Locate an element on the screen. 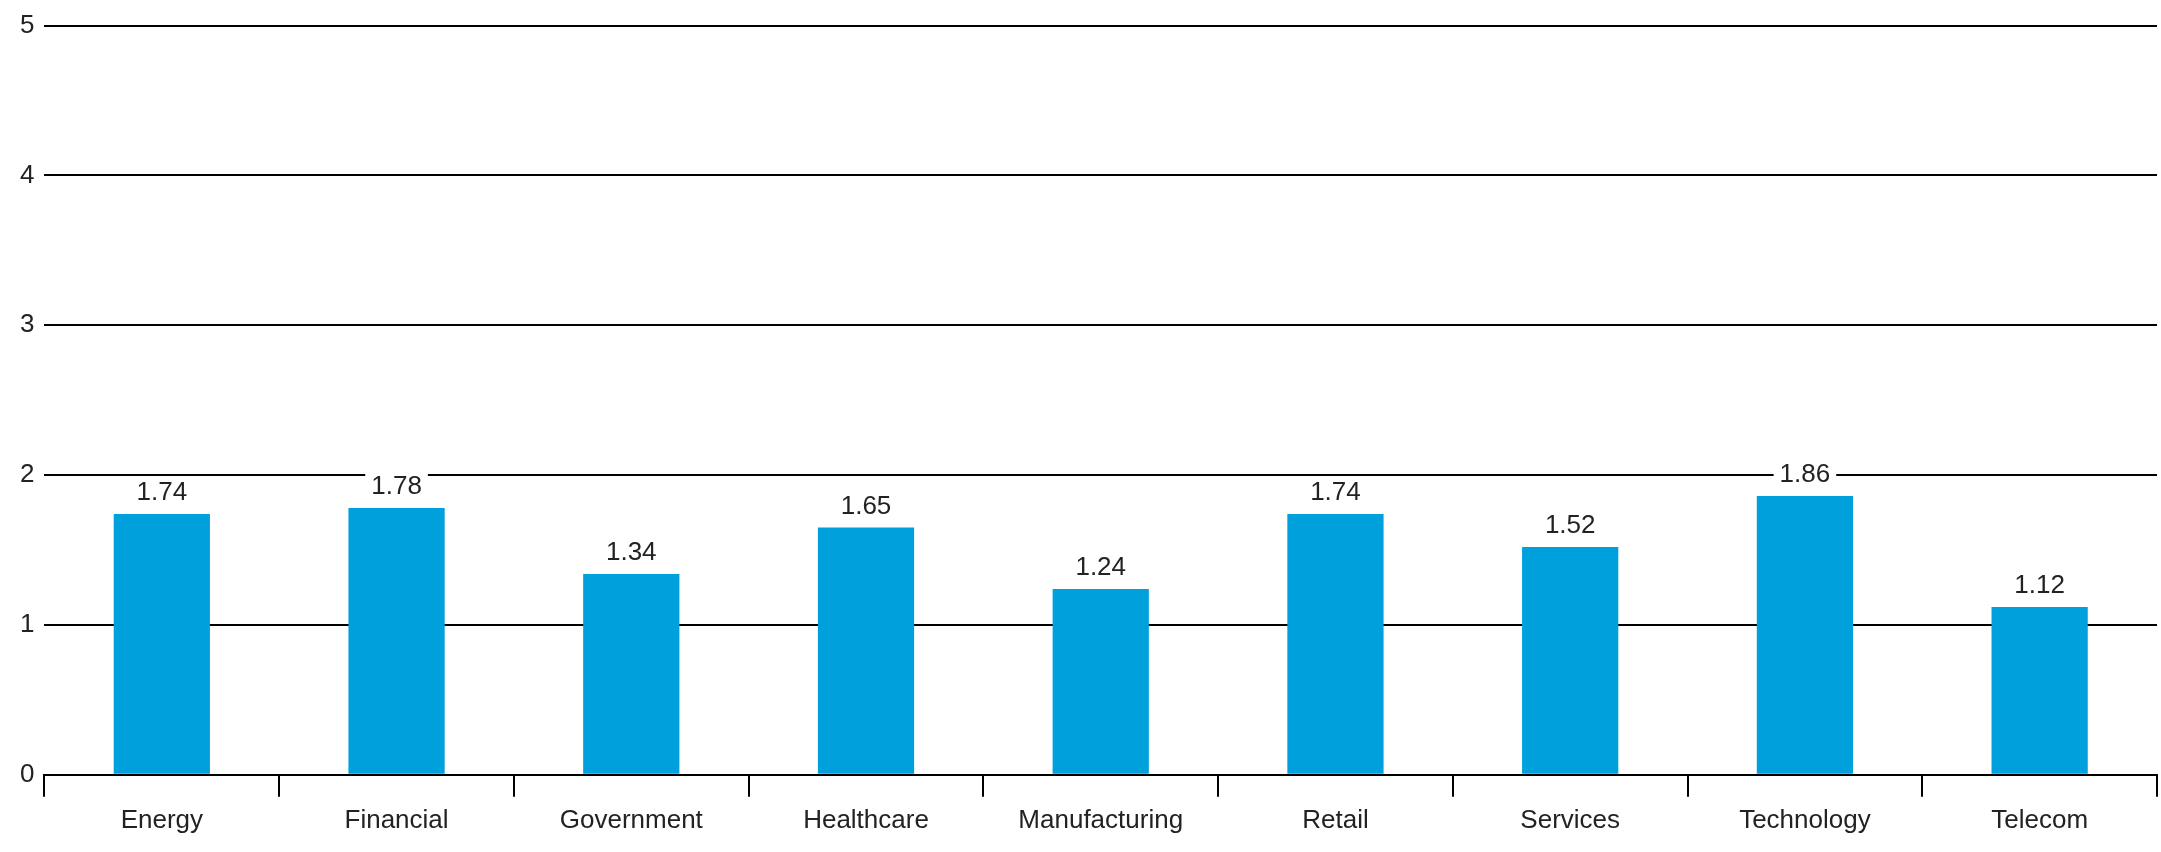  data-label: 1.86 is located at coordinates (1805, 473).